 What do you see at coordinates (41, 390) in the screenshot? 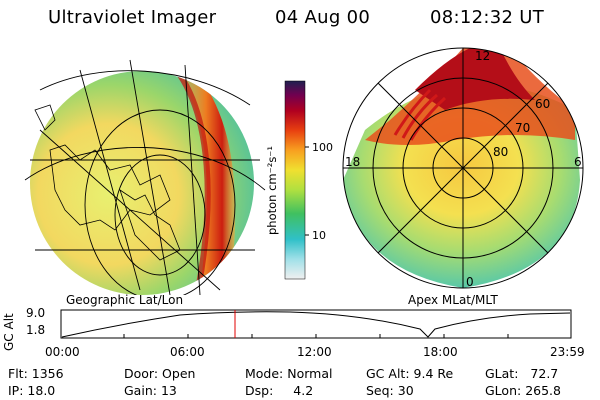
I see `stat-ip-value: 18.0` at bounding box center [41, 390].